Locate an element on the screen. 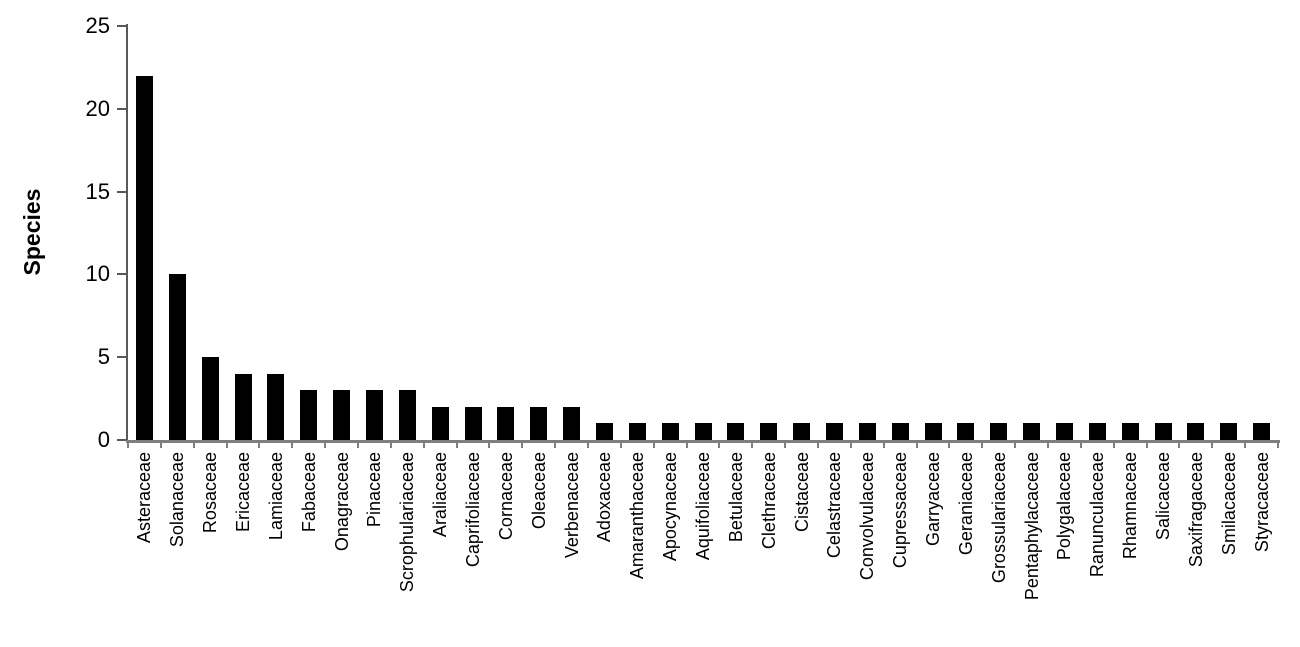 The width and height of the screenshot is (1300, 647). x-tick-label-grossulariaceae: Grossulariaceae is located at coordinates (998, 518).